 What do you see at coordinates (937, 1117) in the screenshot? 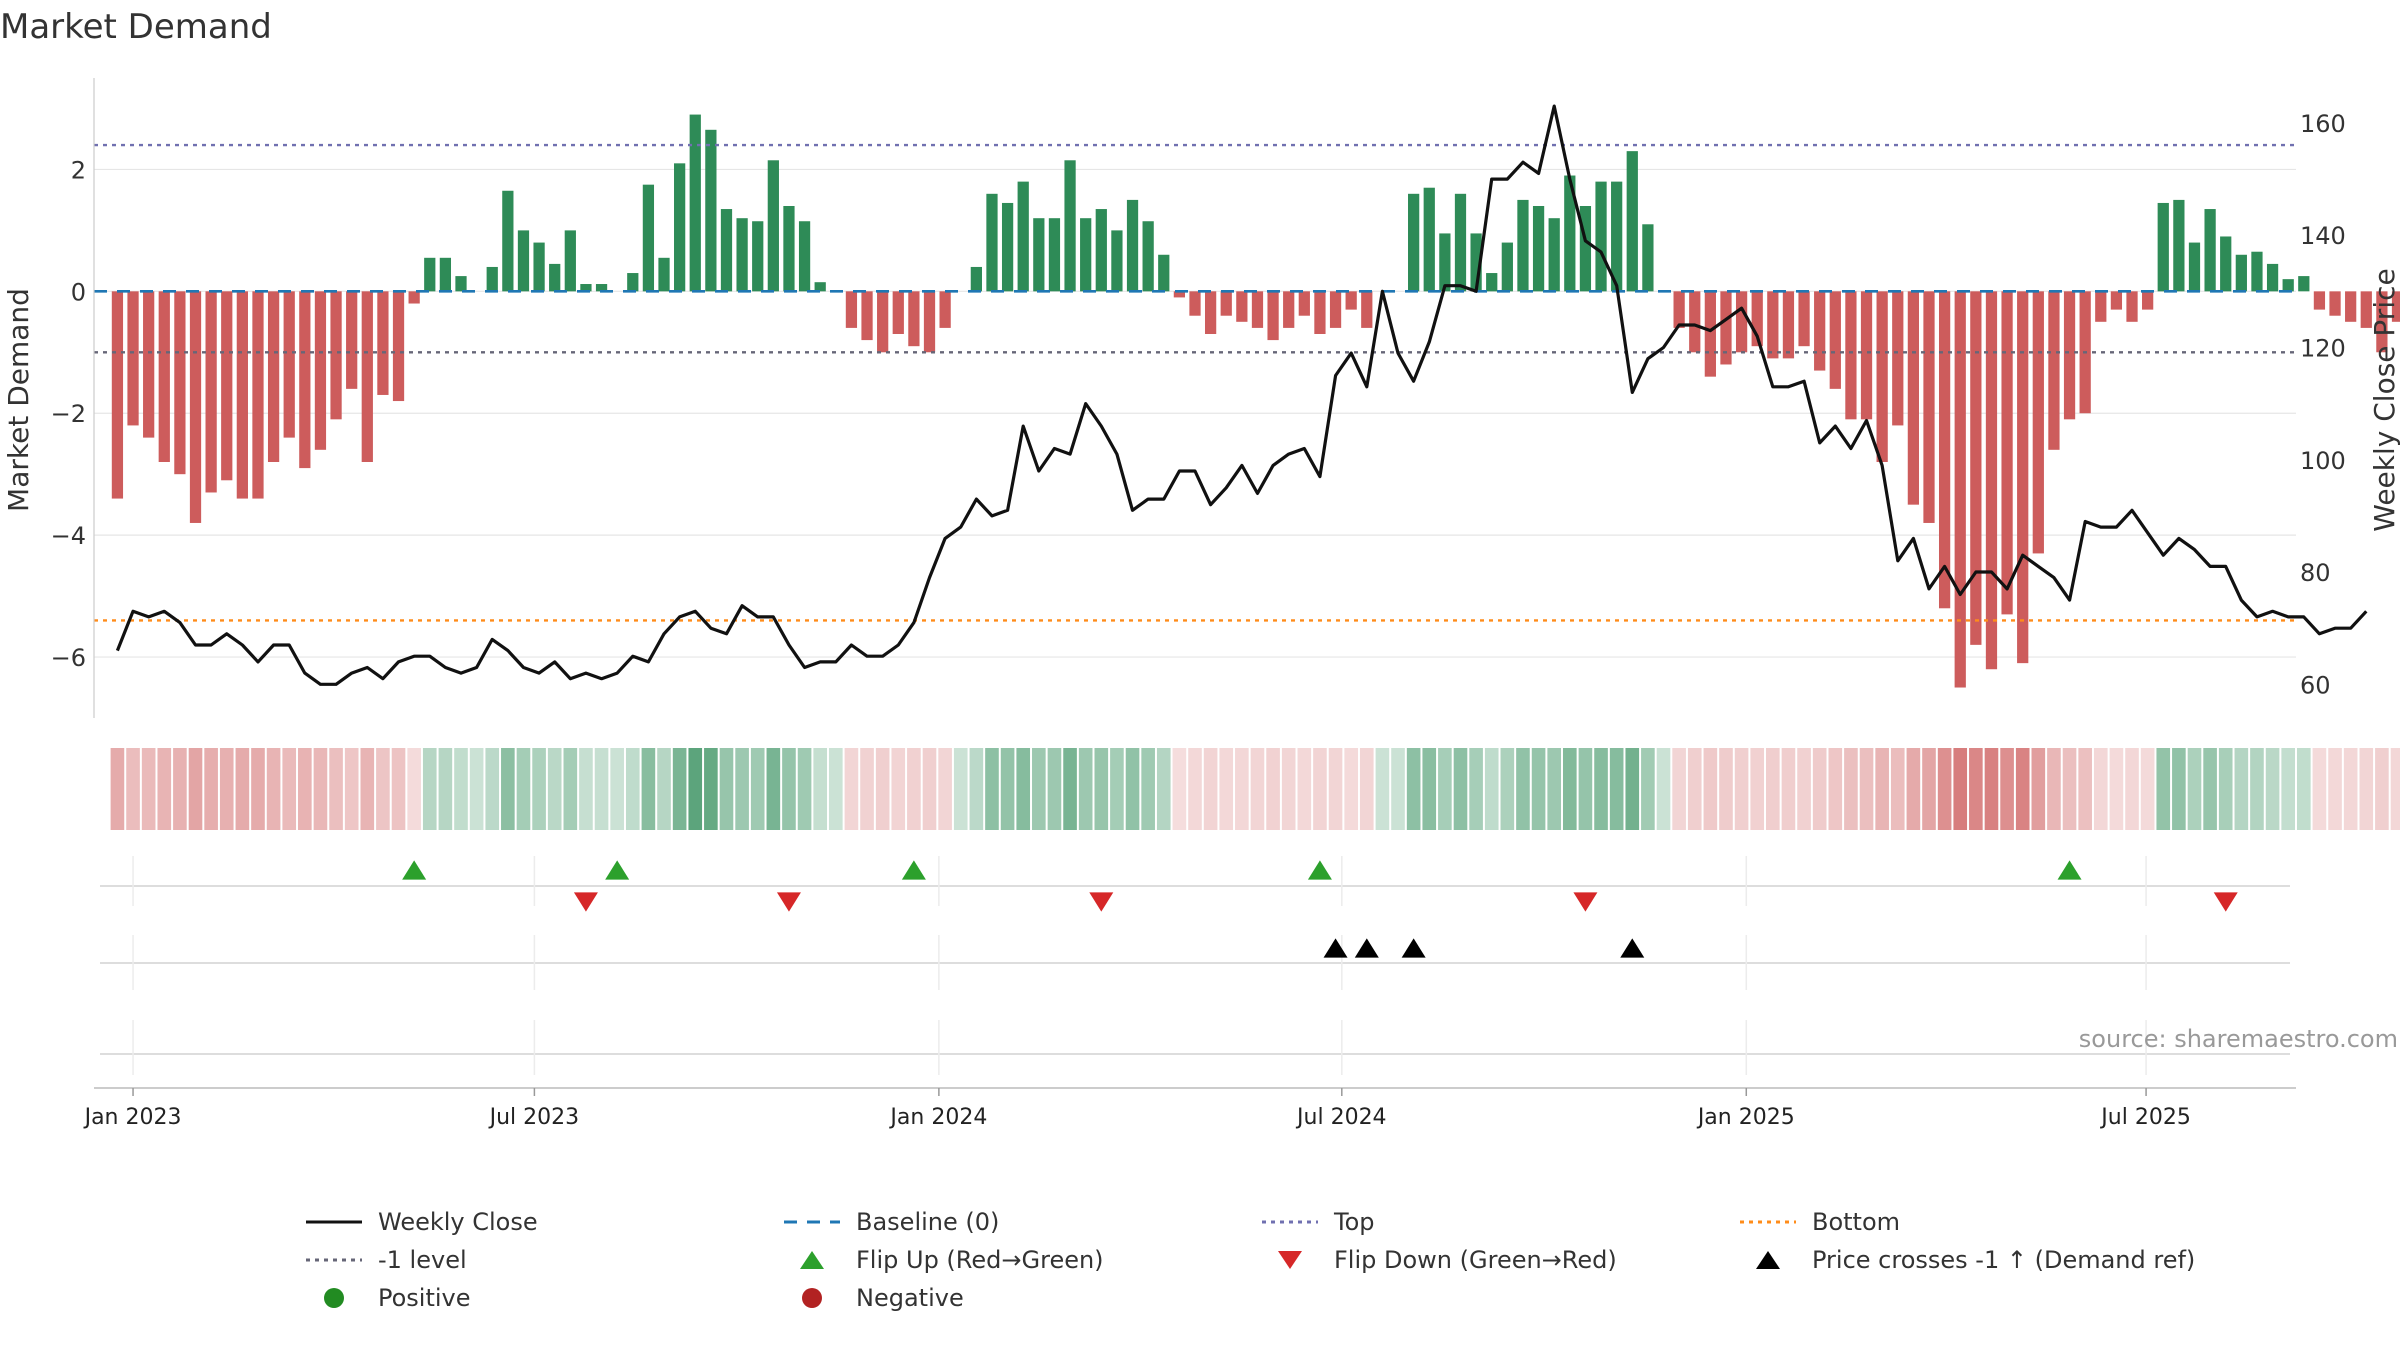
I see `x-tick-label: Jan 2024` at bounding box center [937, 1117].